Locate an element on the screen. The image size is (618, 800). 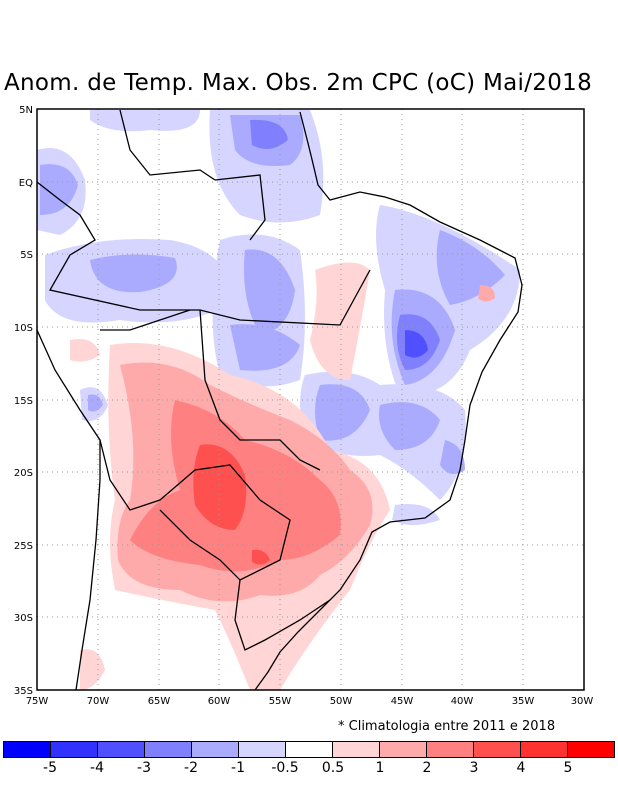
lat-label: 35S is located at coordinates (23, 691).